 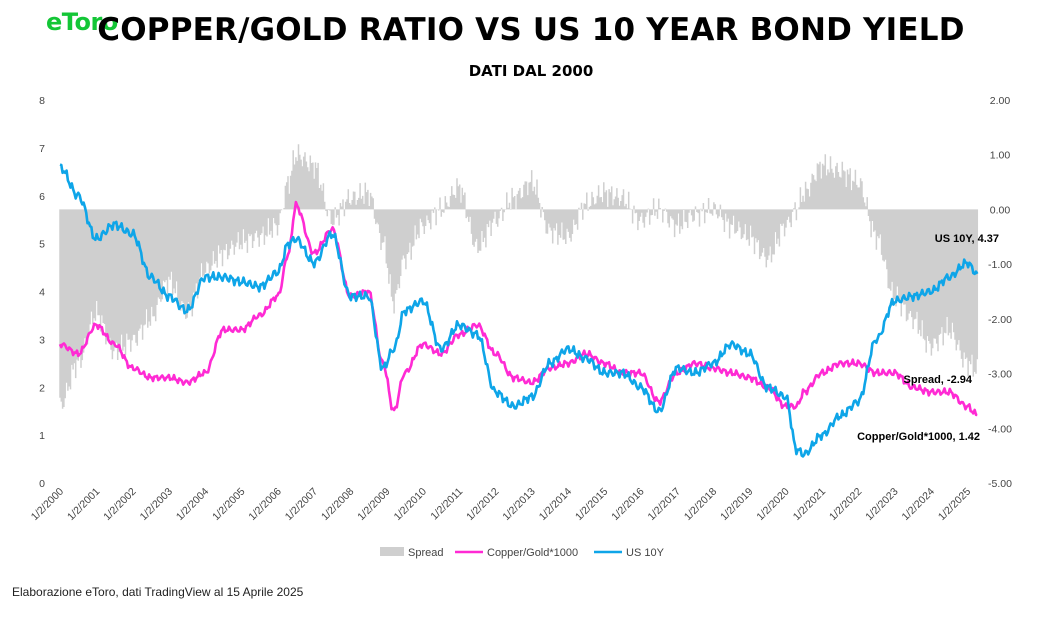 I want to click on x-tick-label: 1/2/2024, so click(x=918, y=504).